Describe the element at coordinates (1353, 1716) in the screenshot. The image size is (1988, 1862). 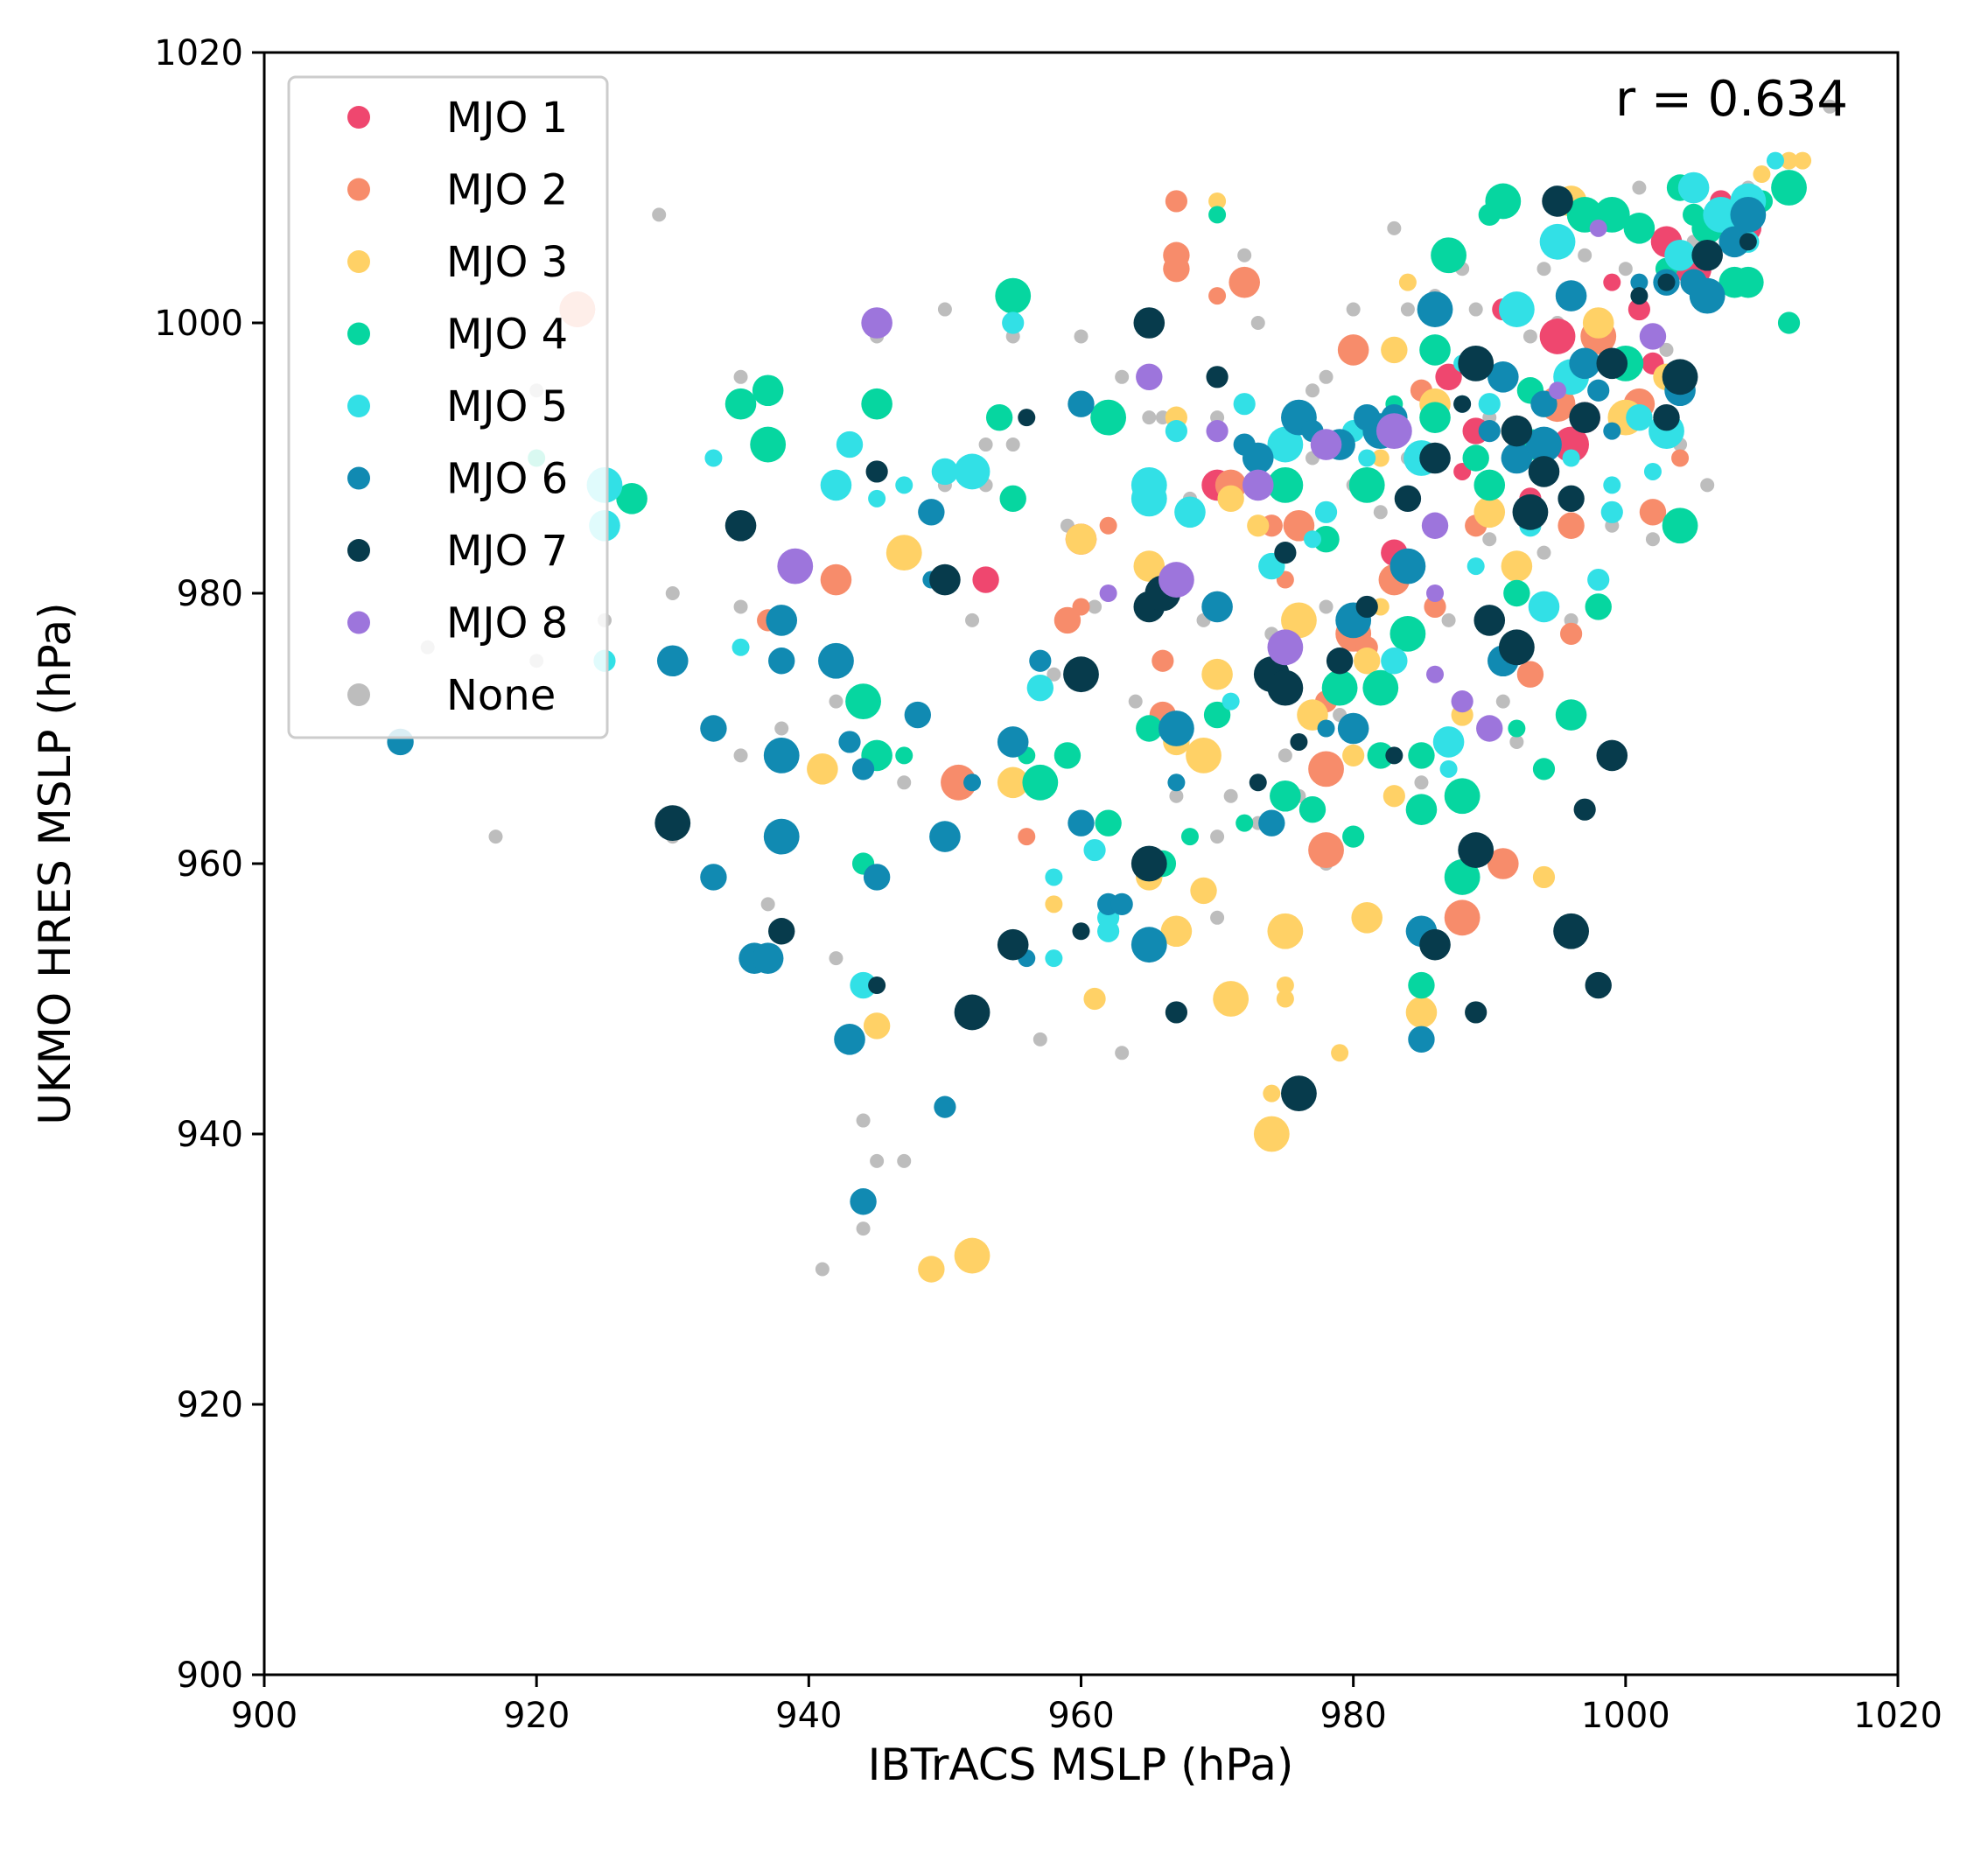
I see `x-tick-label: 980` at that location.